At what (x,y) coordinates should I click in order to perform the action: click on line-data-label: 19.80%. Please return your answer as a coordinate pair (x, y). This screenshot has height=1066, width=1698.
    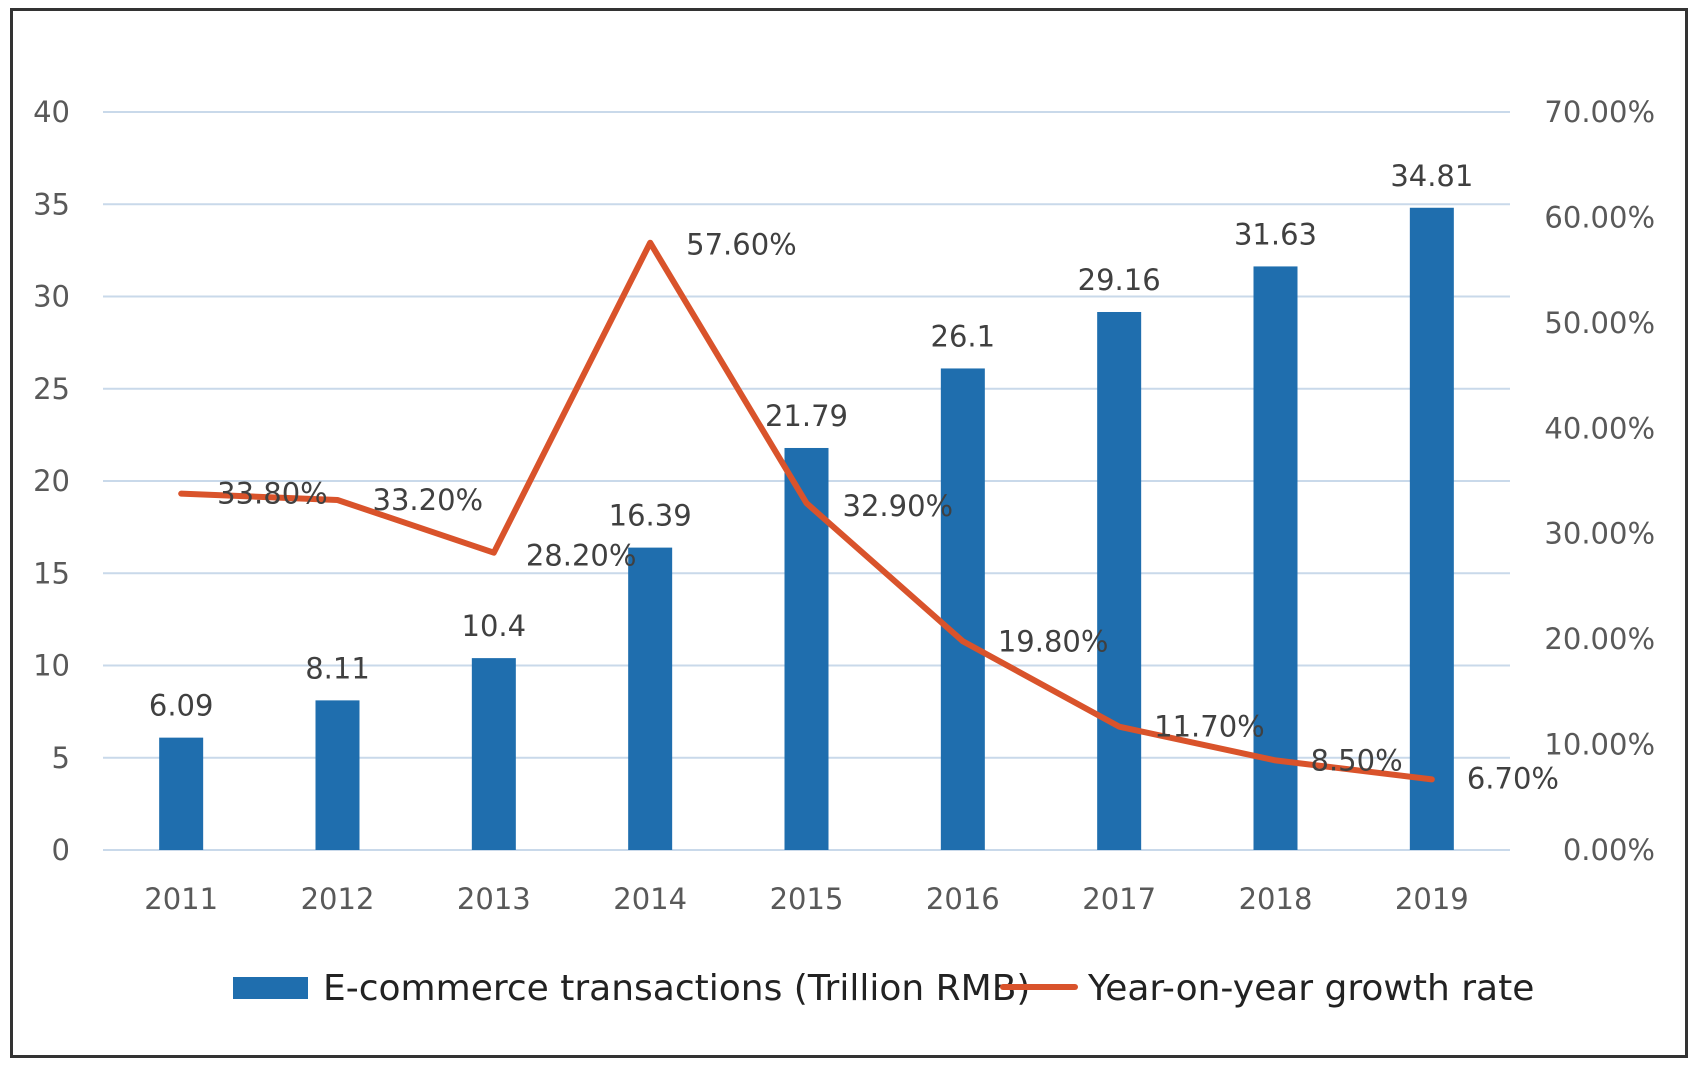
    Looking at the image, I should click on (1053, 641).